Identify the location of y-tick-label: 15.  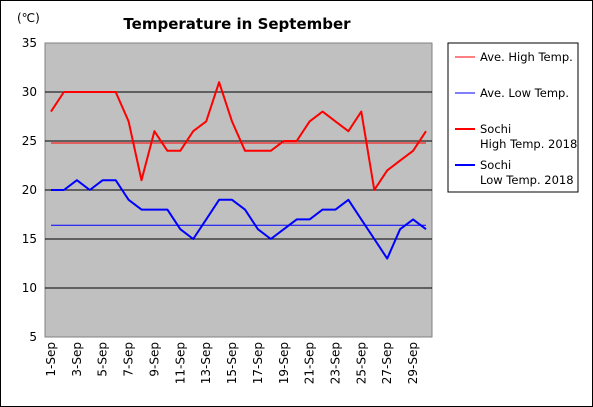
(29, 239).